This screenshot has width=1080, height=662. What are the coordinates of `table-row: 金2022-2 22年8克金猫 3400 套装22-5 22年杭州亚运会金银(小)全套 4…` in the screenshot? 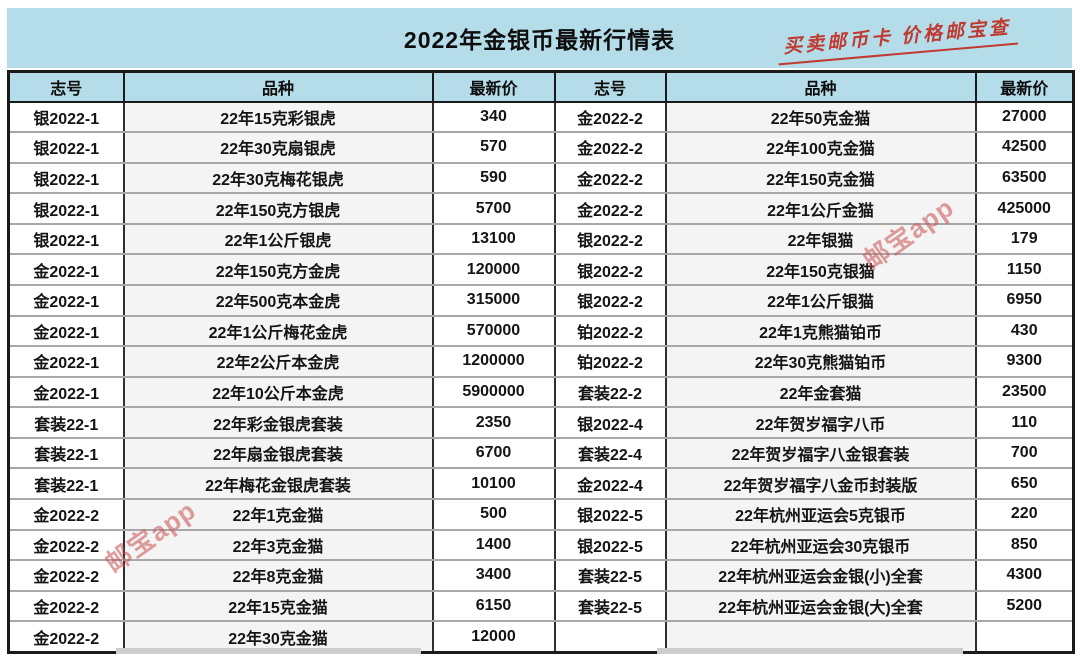 It's located at (541, 575).